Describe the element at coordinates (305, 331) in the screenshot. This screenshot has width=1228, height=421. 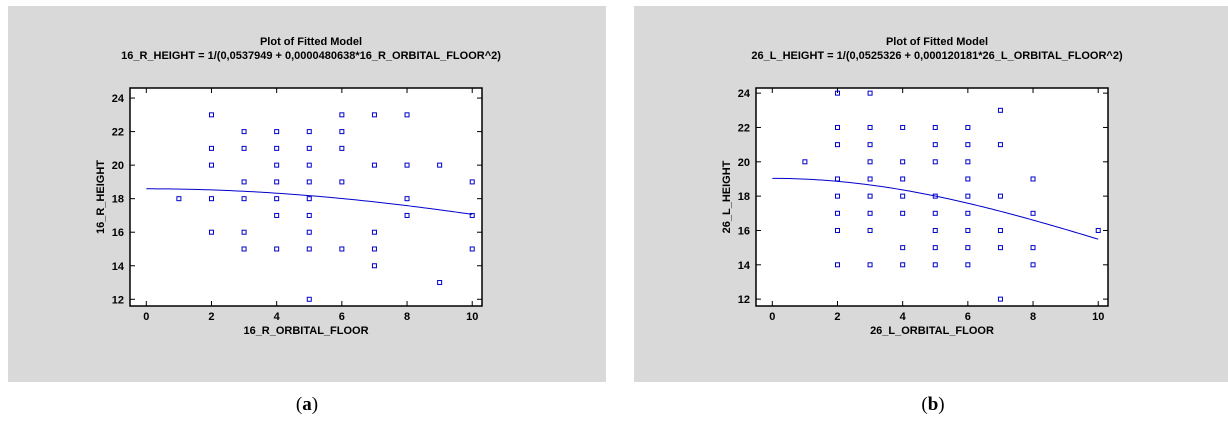
I see `x-axis-label: 16_R_ORBITAL_FLOOR` at that location.